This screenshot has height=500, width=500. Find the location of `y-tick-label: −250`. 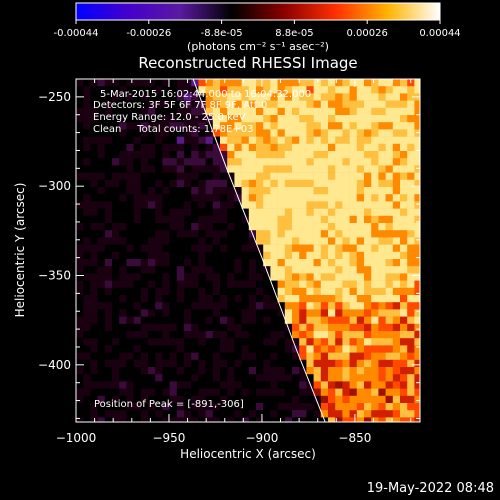

y-tick-label: −250 is located at coordinates (54, 97).